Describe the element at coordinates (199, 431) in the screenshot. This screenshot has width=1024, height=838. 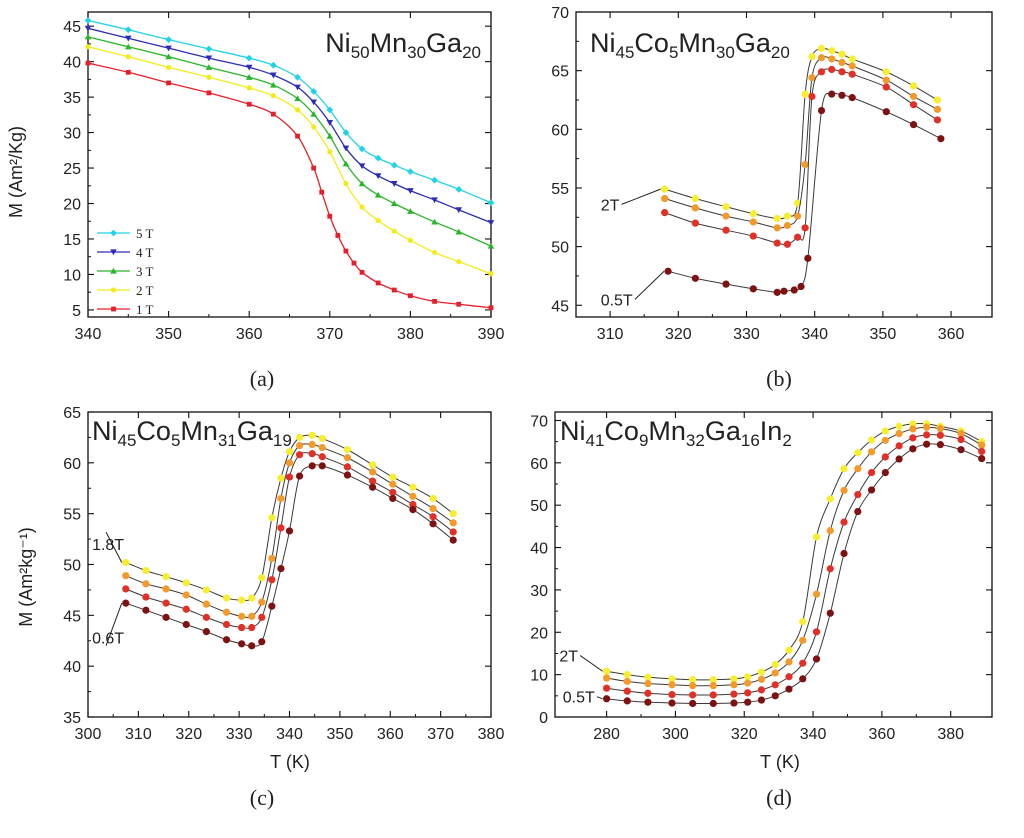
I see `formula-part: Mn` at that location.